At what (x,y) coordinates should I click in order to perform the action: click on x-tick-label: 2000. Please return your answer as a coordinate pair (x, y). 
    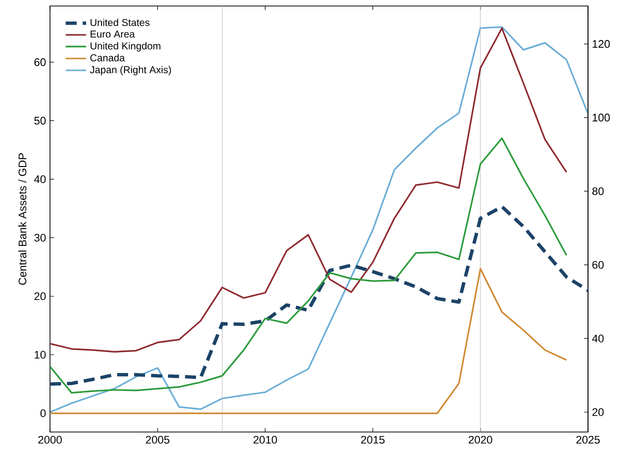
    Looking at the image, I should click on (50, 440).